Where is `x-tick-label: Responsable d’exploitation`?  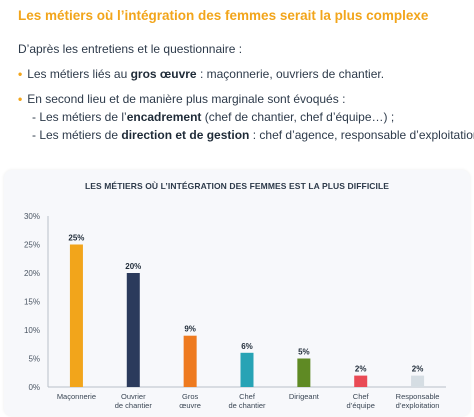
x-tick-label: Responsable d’exploitation is located at coordinates (418, 401).